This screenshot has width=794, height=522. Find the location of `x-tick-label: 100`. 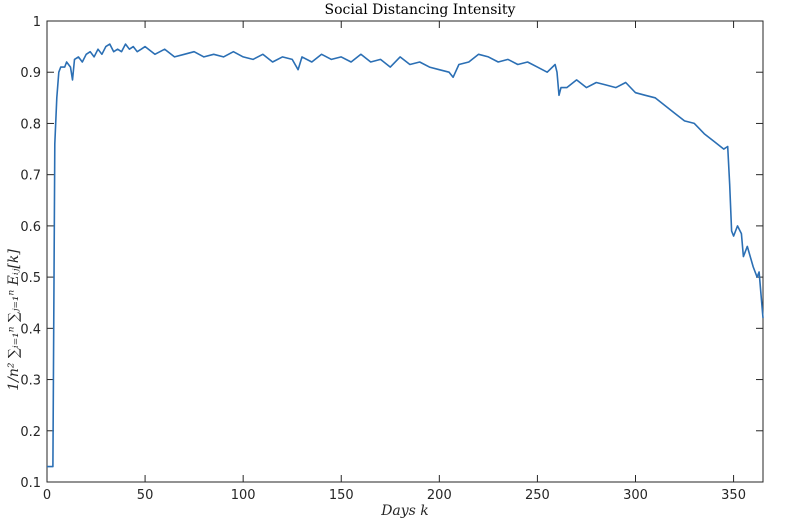

x-tick-label: 100 is located at coordinates (243, 495).